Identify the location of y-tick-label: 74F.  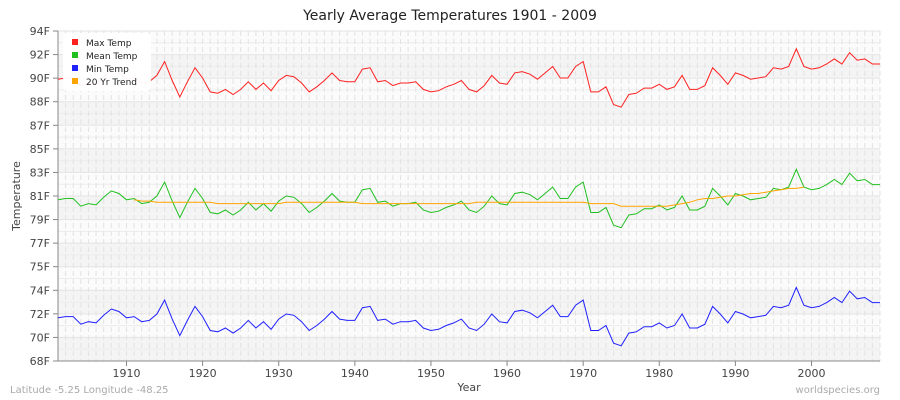
(40, 290).